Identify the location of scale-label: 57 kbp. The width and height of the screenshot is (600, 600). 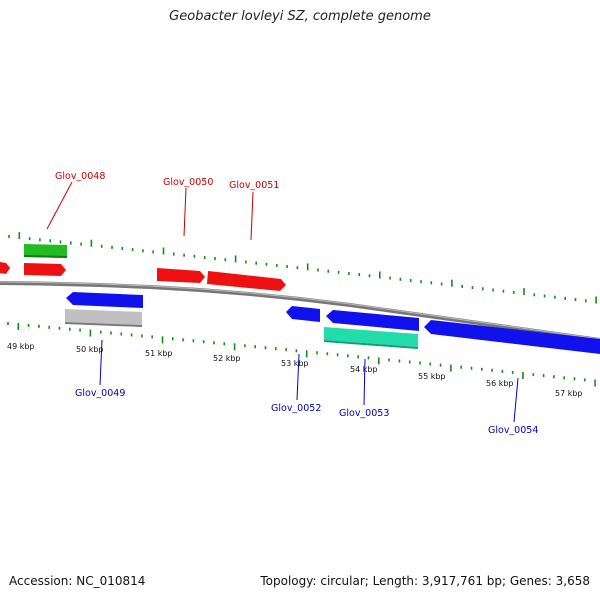
(569, 393).